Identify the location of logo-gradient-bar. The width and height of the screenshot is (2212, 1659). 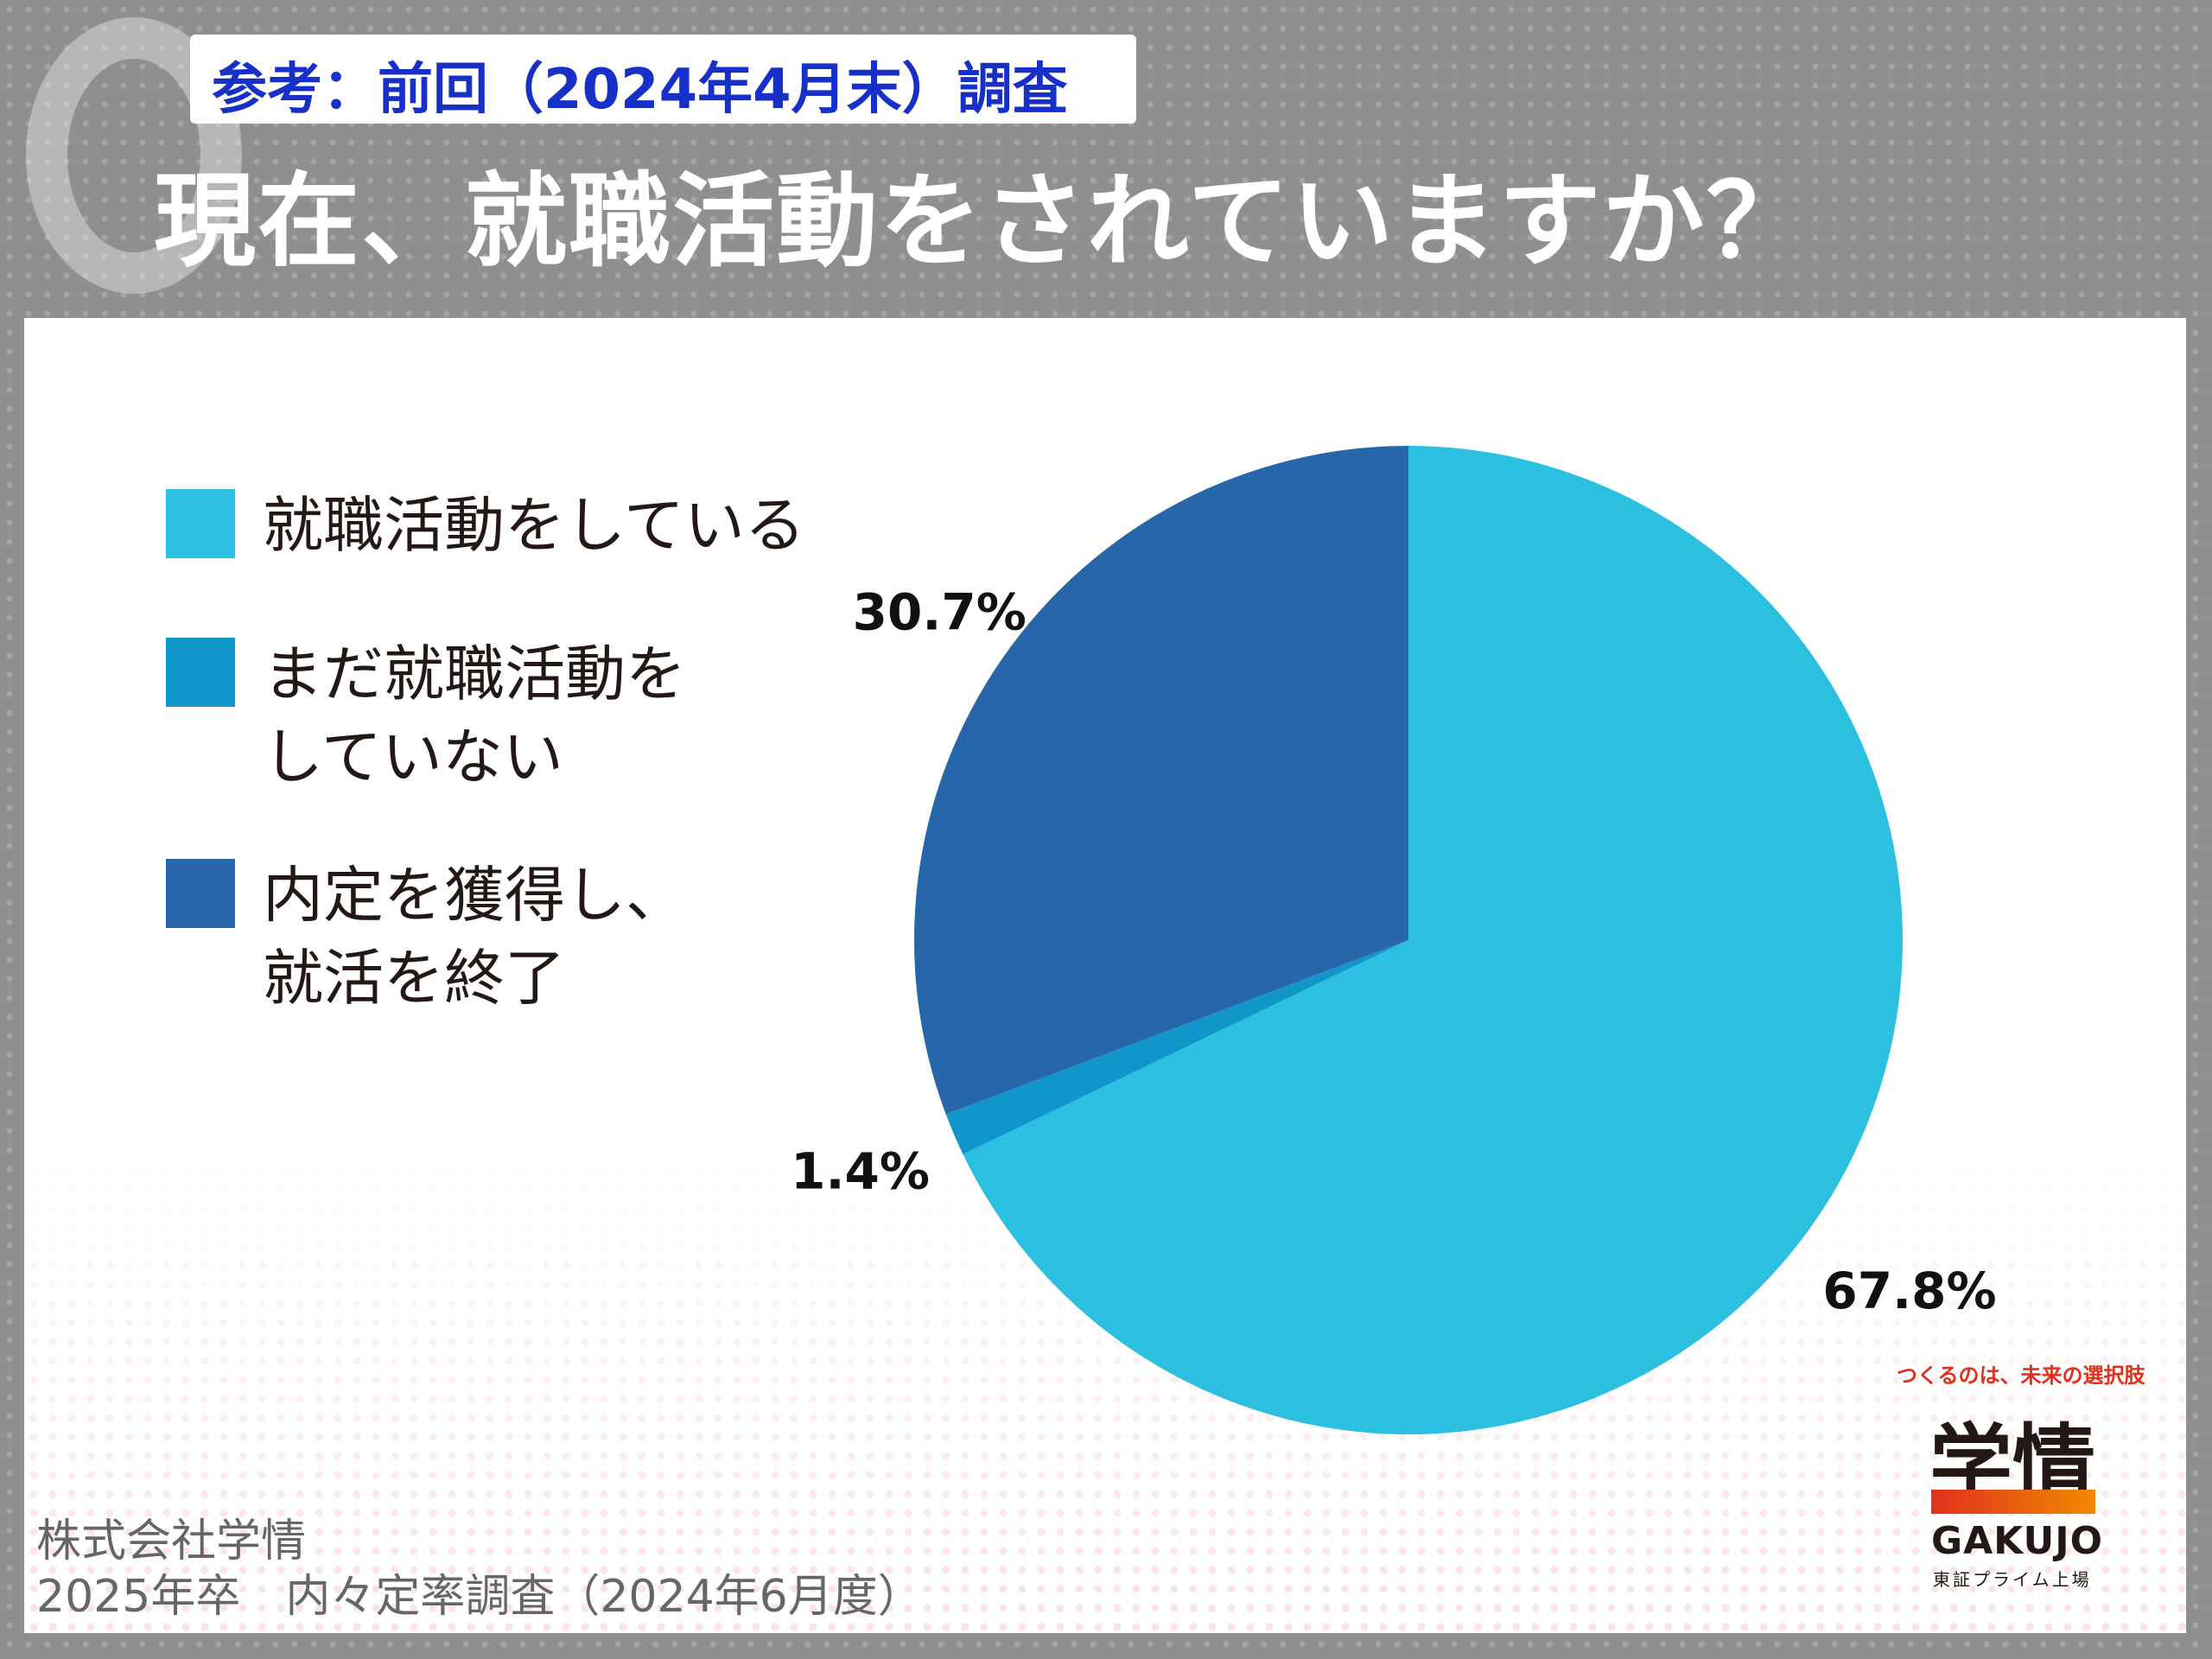
(2013, 1502).